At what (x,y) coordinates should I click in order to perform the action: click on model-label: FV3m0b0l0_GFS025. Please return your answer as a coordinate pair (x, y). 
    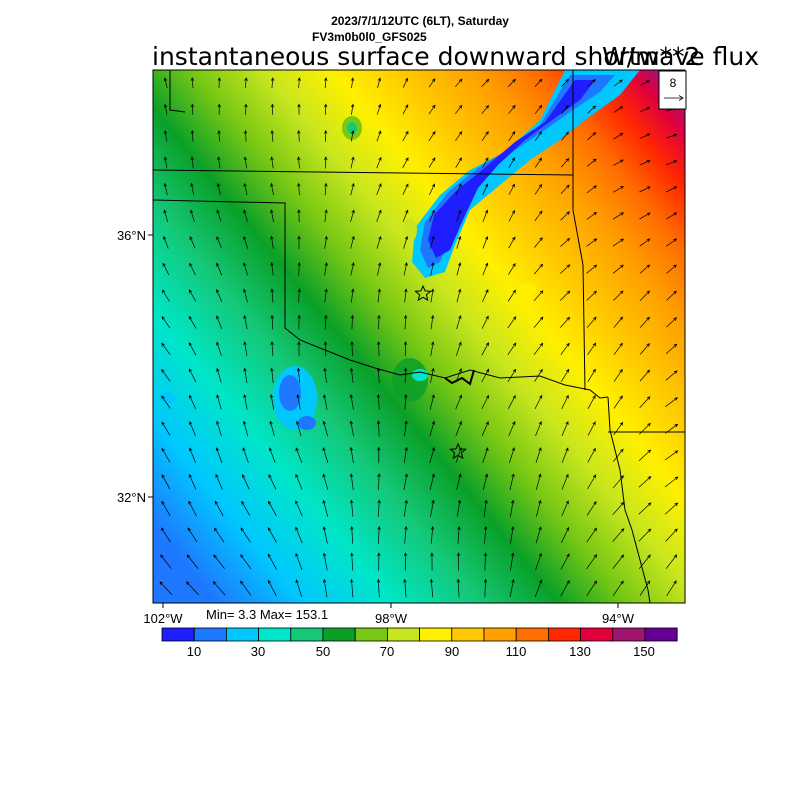
    Looking at the image, I should click on (369, 37).